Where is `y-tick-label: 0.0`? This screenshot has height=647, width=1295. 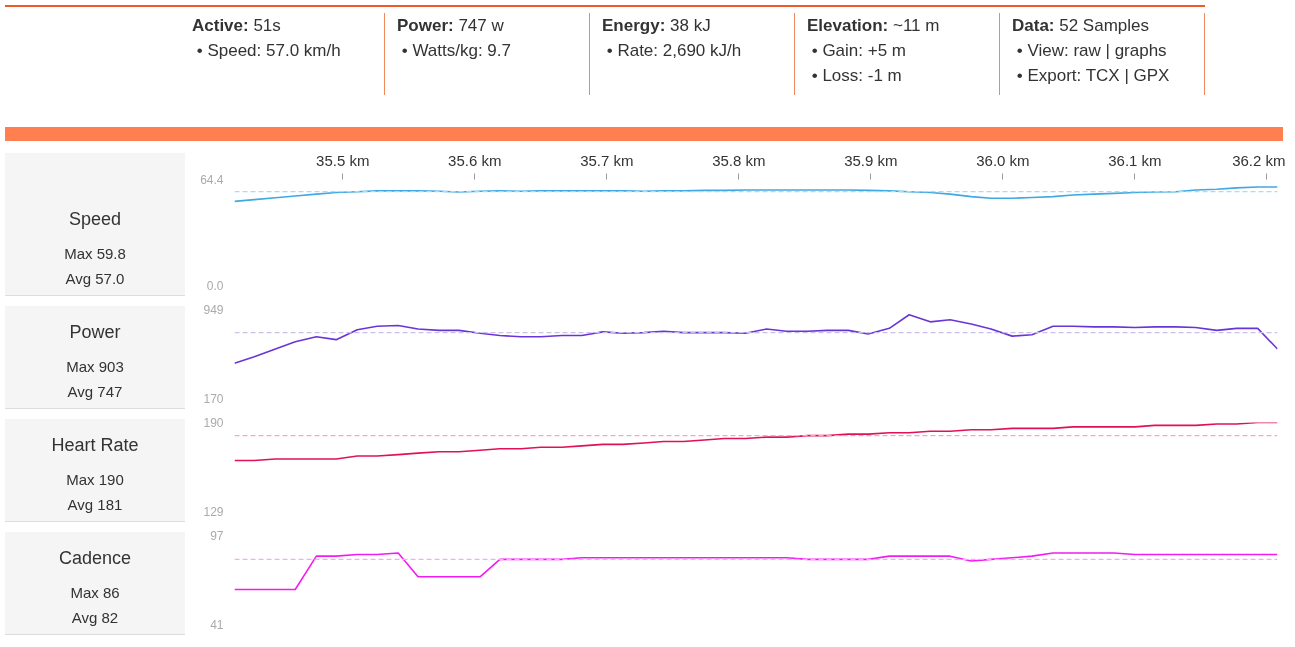 y-tick-label: 0.0 is located at coordinates (215, 286).